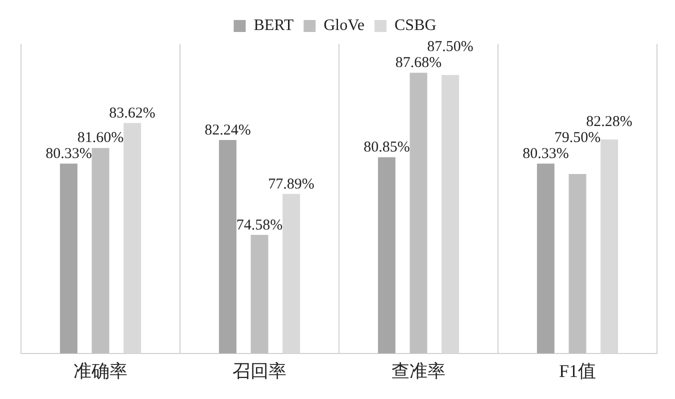  What do you see at coordinates (100, 138) in the screenshot?
I see `data-label: 81.60%` at bounding box center [100, 138].